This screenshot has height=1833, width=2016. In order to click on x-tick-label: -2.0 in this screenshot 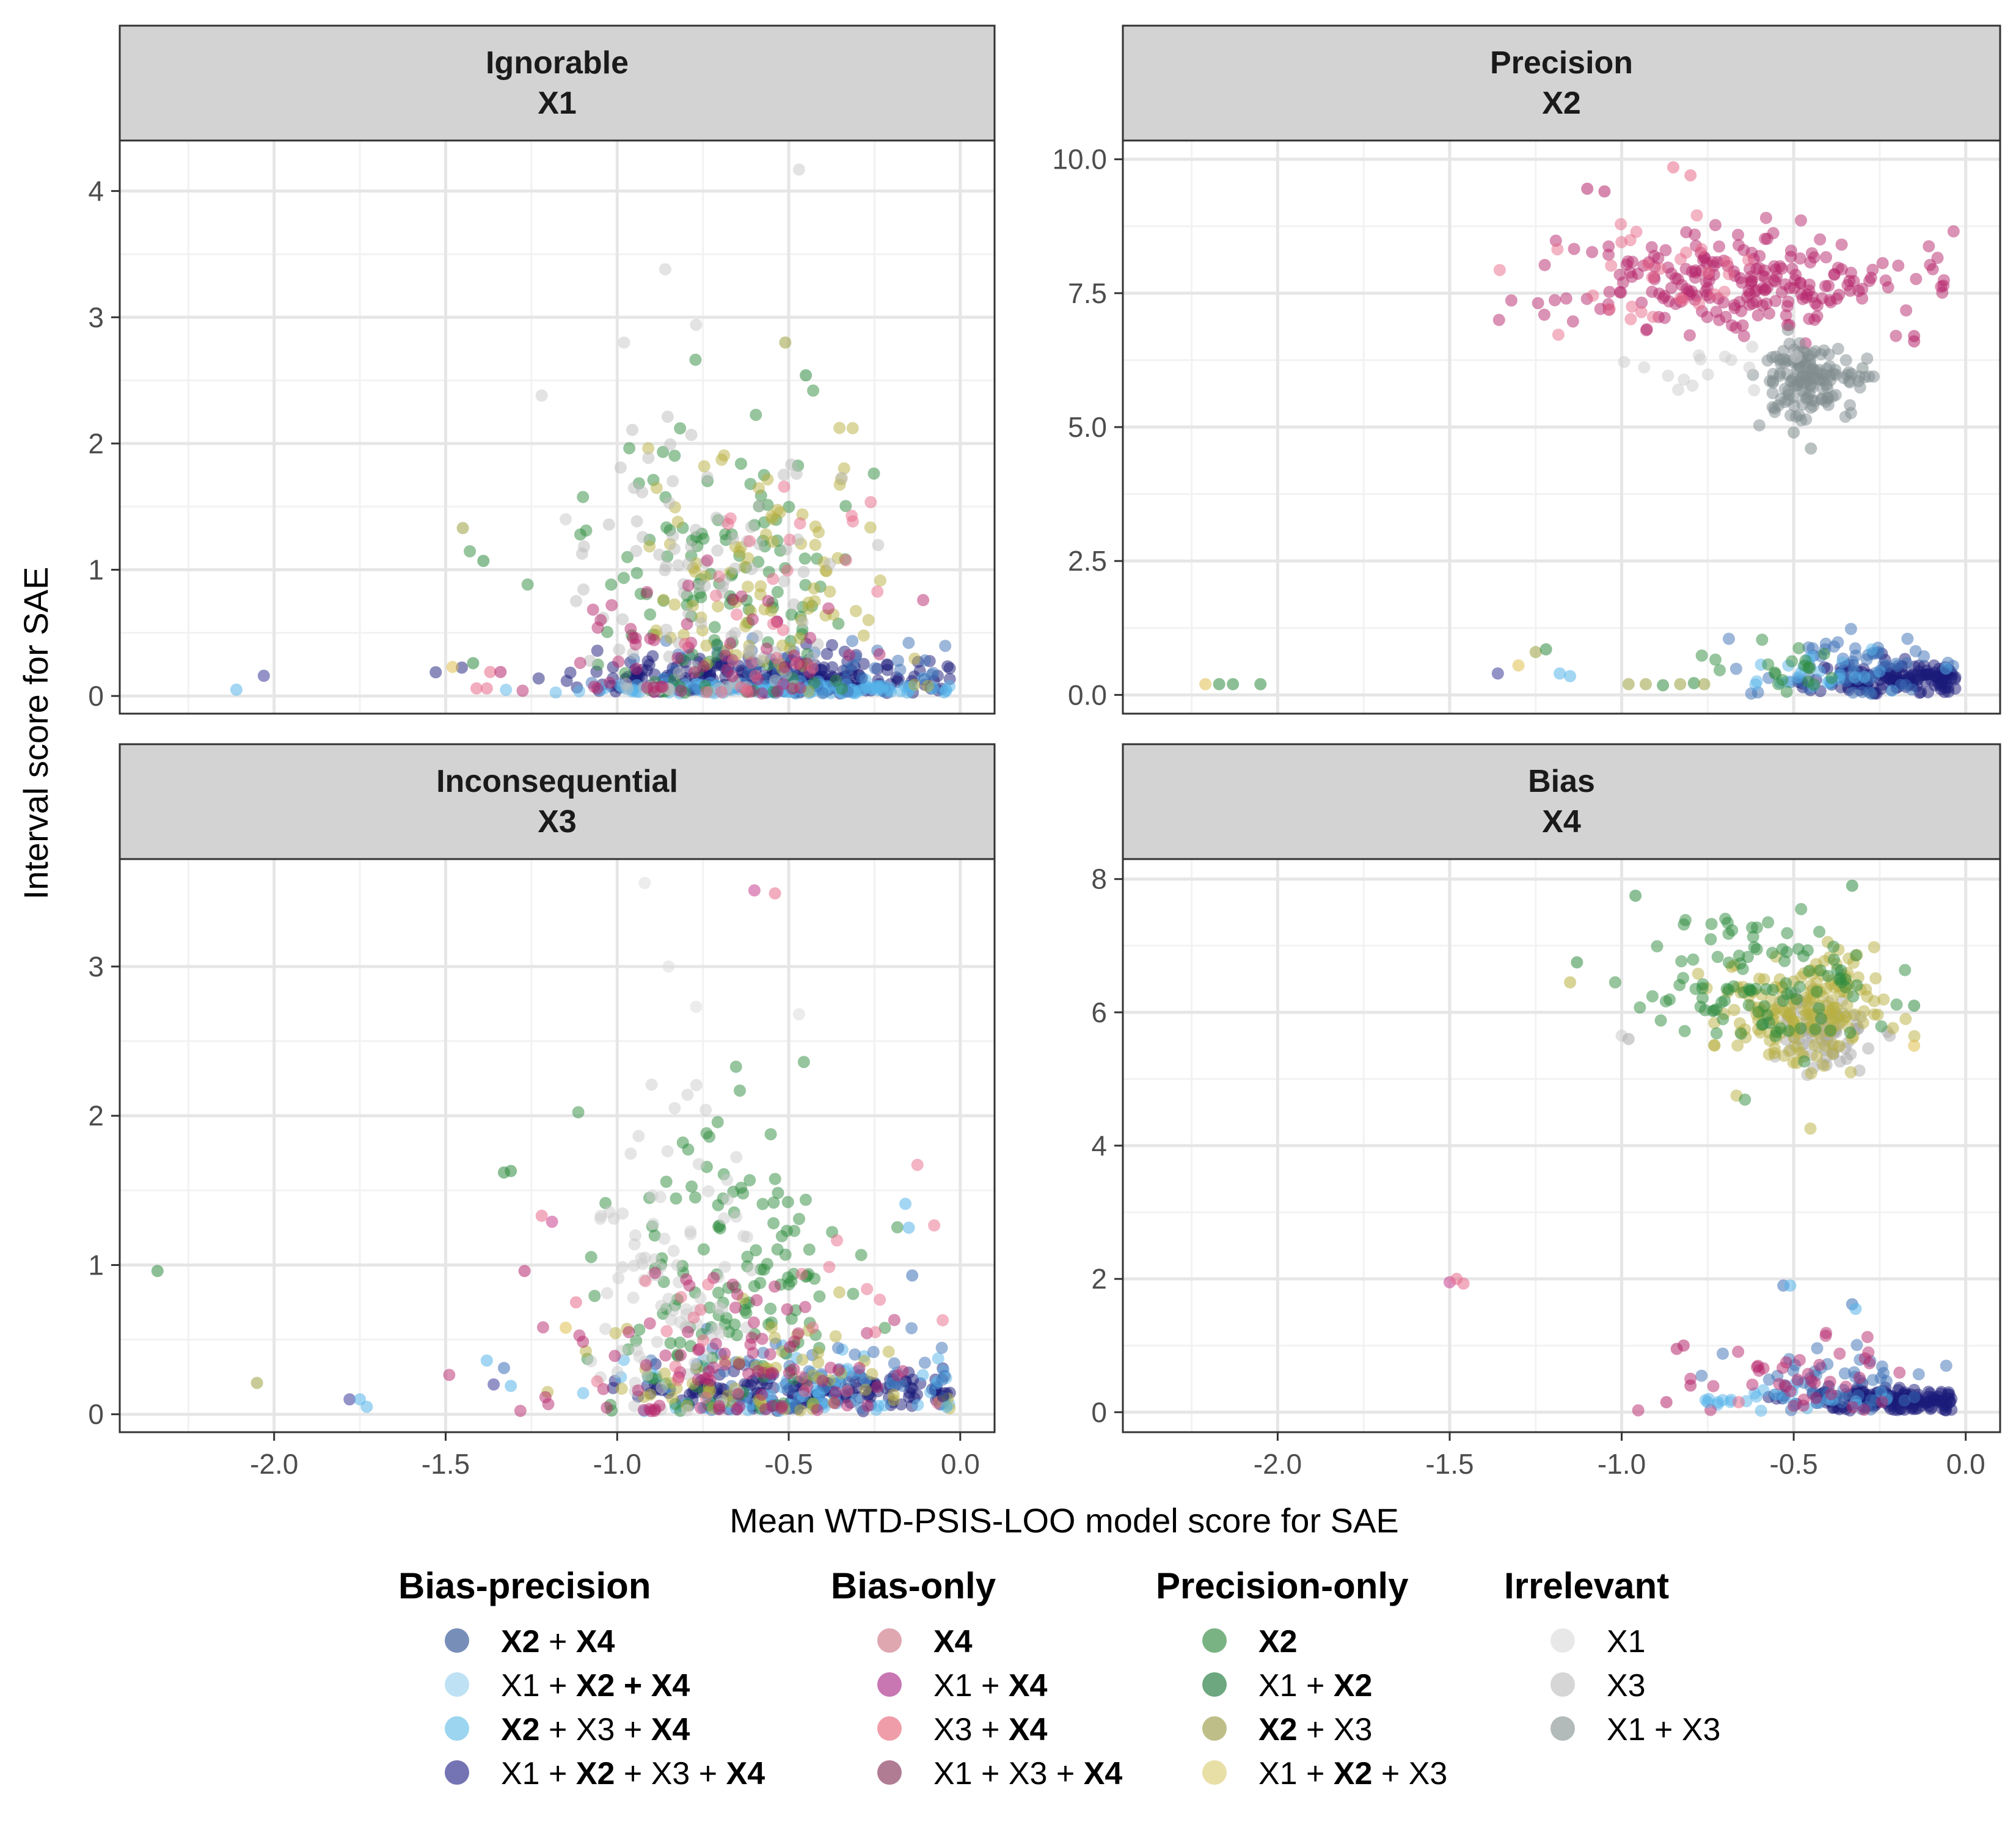, I will do `click(274, 1464)`.